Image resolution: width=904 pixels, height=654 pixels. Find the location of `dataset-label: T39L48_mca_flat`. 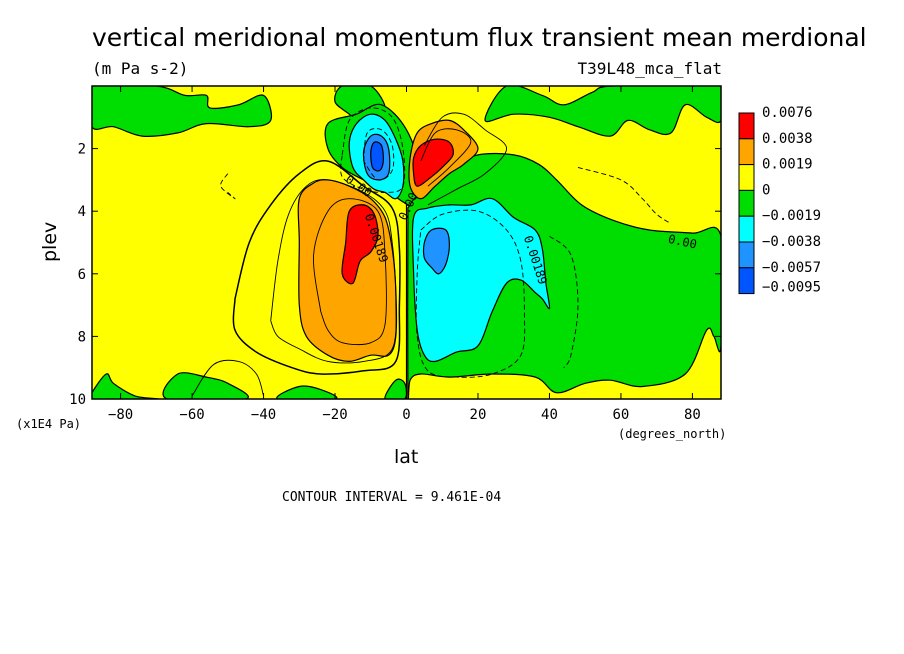

dataset-label: T39L48_mca_flat is located at coordinates (650, 68).